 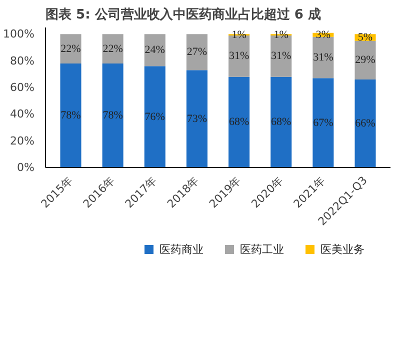 I want to click on data-label: 76%, so click(x=154, y=116).